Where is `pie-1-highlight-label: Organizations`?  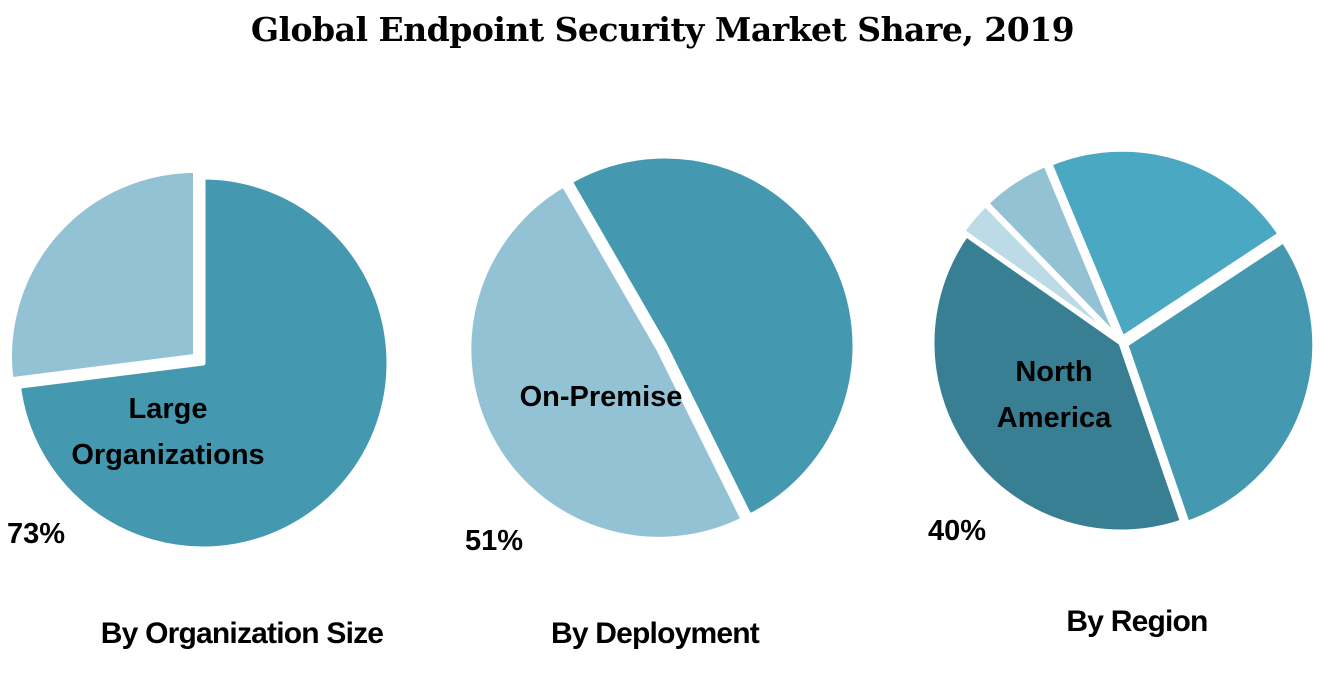
pie-1-highlight-label: Organizations is located at coordinates (167, 455).